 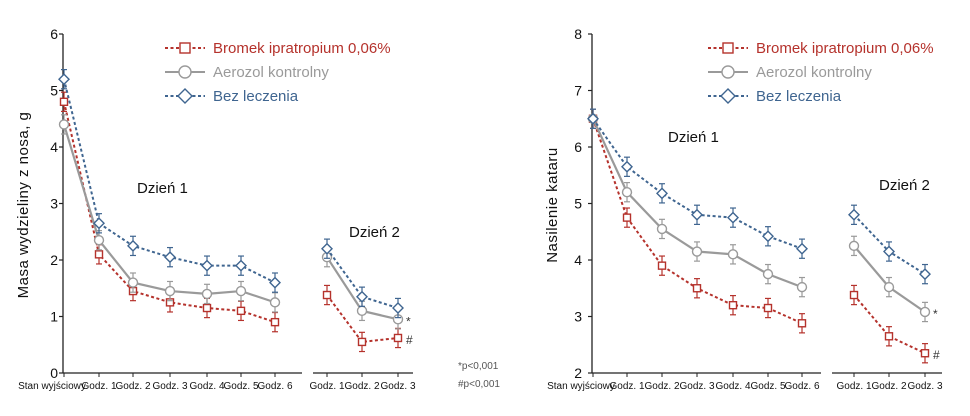 I want to click on y-axis-label: Masa wydzieliny z nosa, g, so click(x=23, y=205).